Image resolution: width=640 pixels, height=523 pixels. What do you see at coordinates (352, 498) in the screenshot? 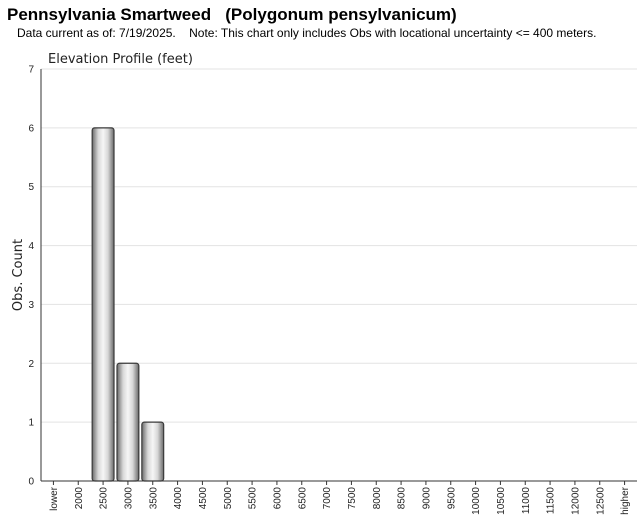
I see `x-tick-label: 7500` at bounding box center [352, 498].